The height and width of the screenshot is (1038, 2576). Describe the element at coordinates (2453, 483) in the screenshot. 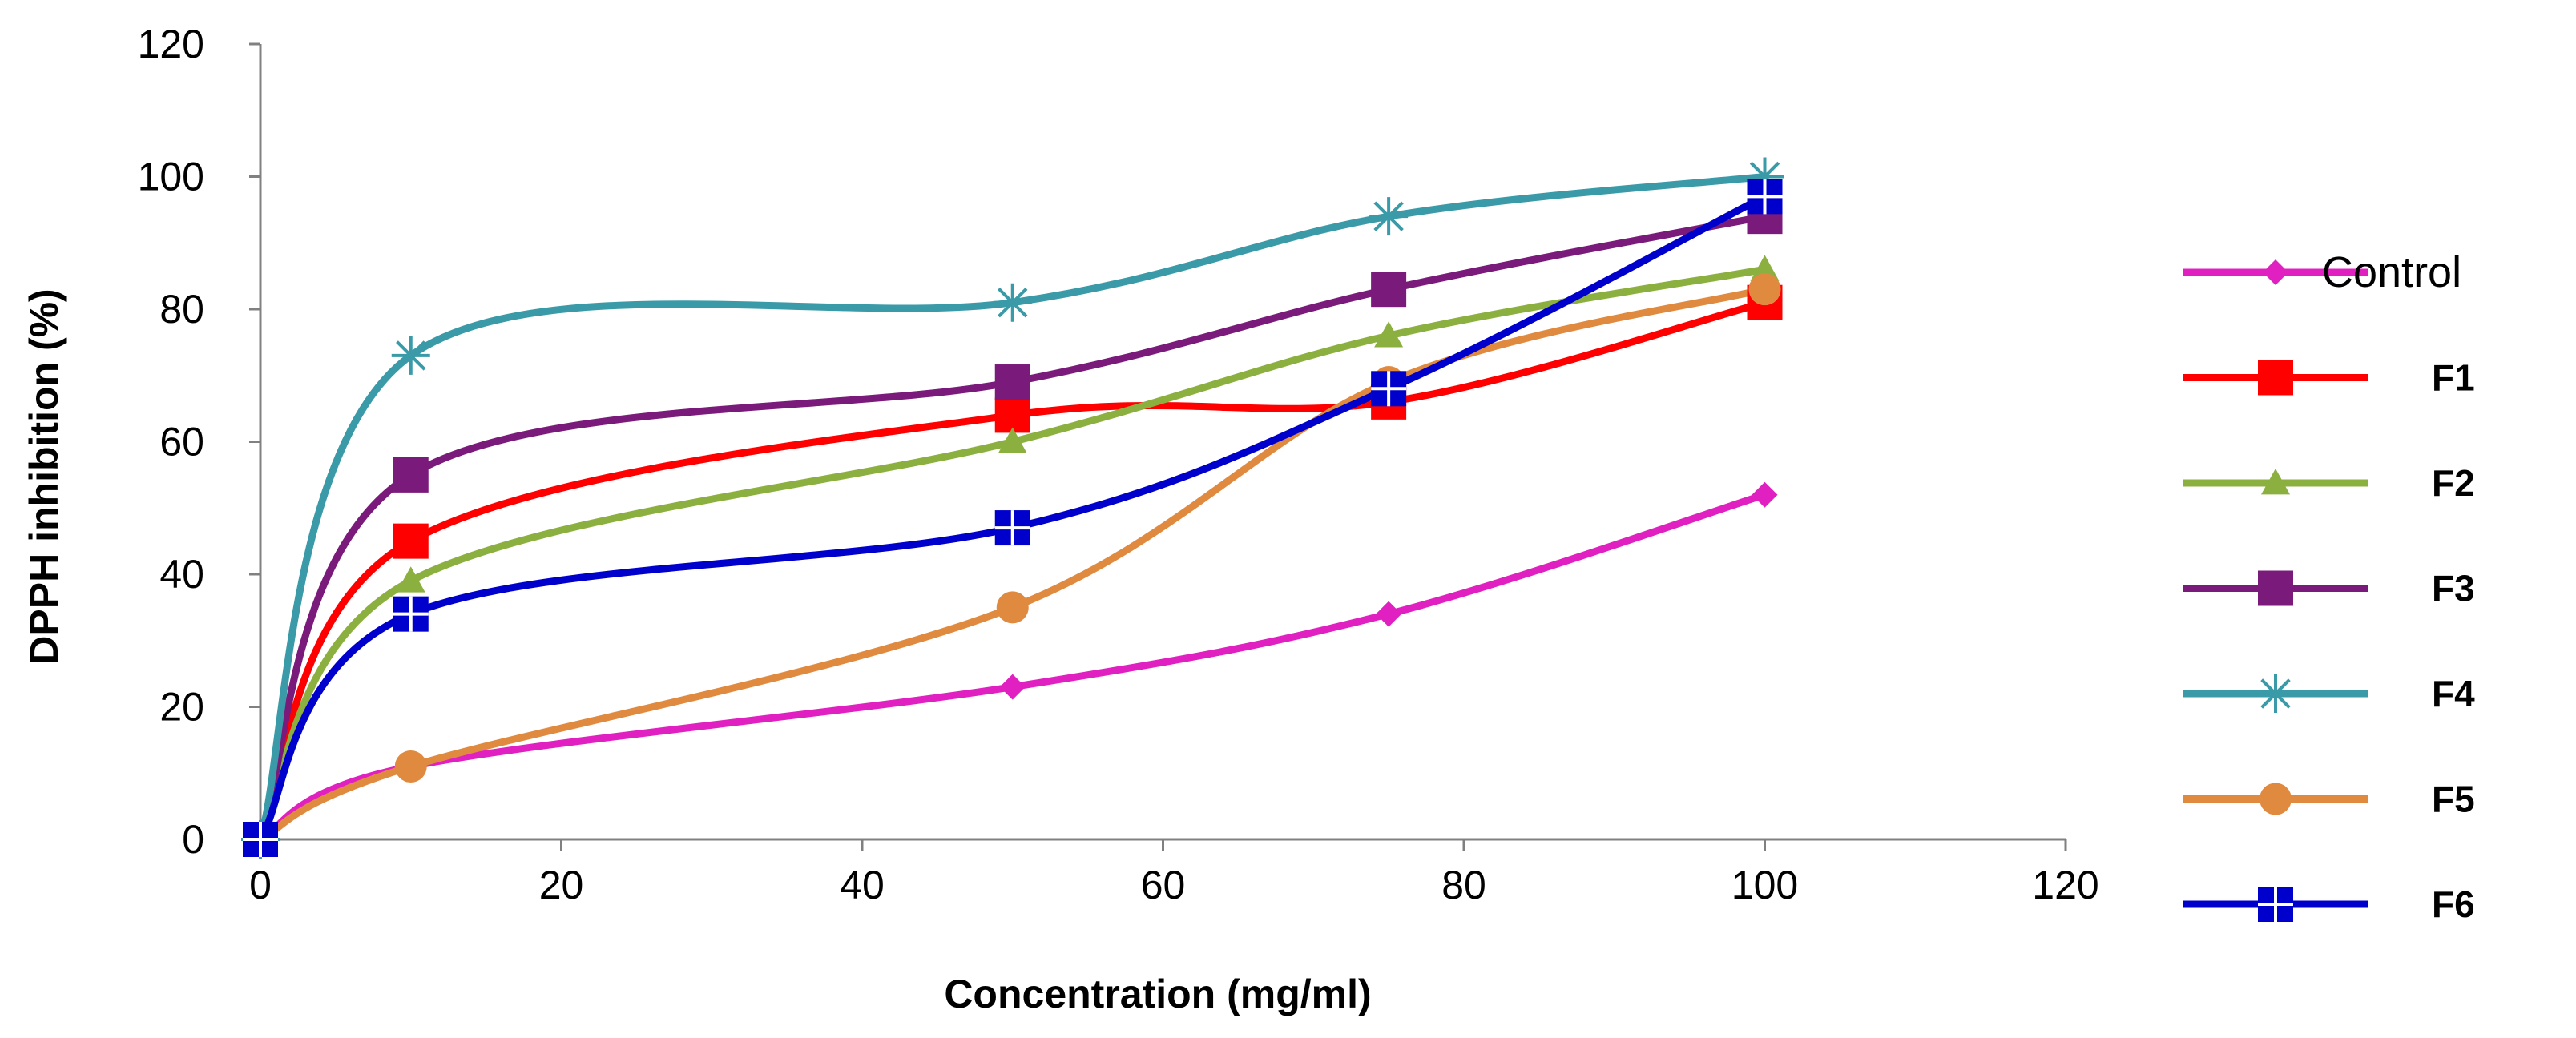

I see `legend-label-f2: F2` at that location.